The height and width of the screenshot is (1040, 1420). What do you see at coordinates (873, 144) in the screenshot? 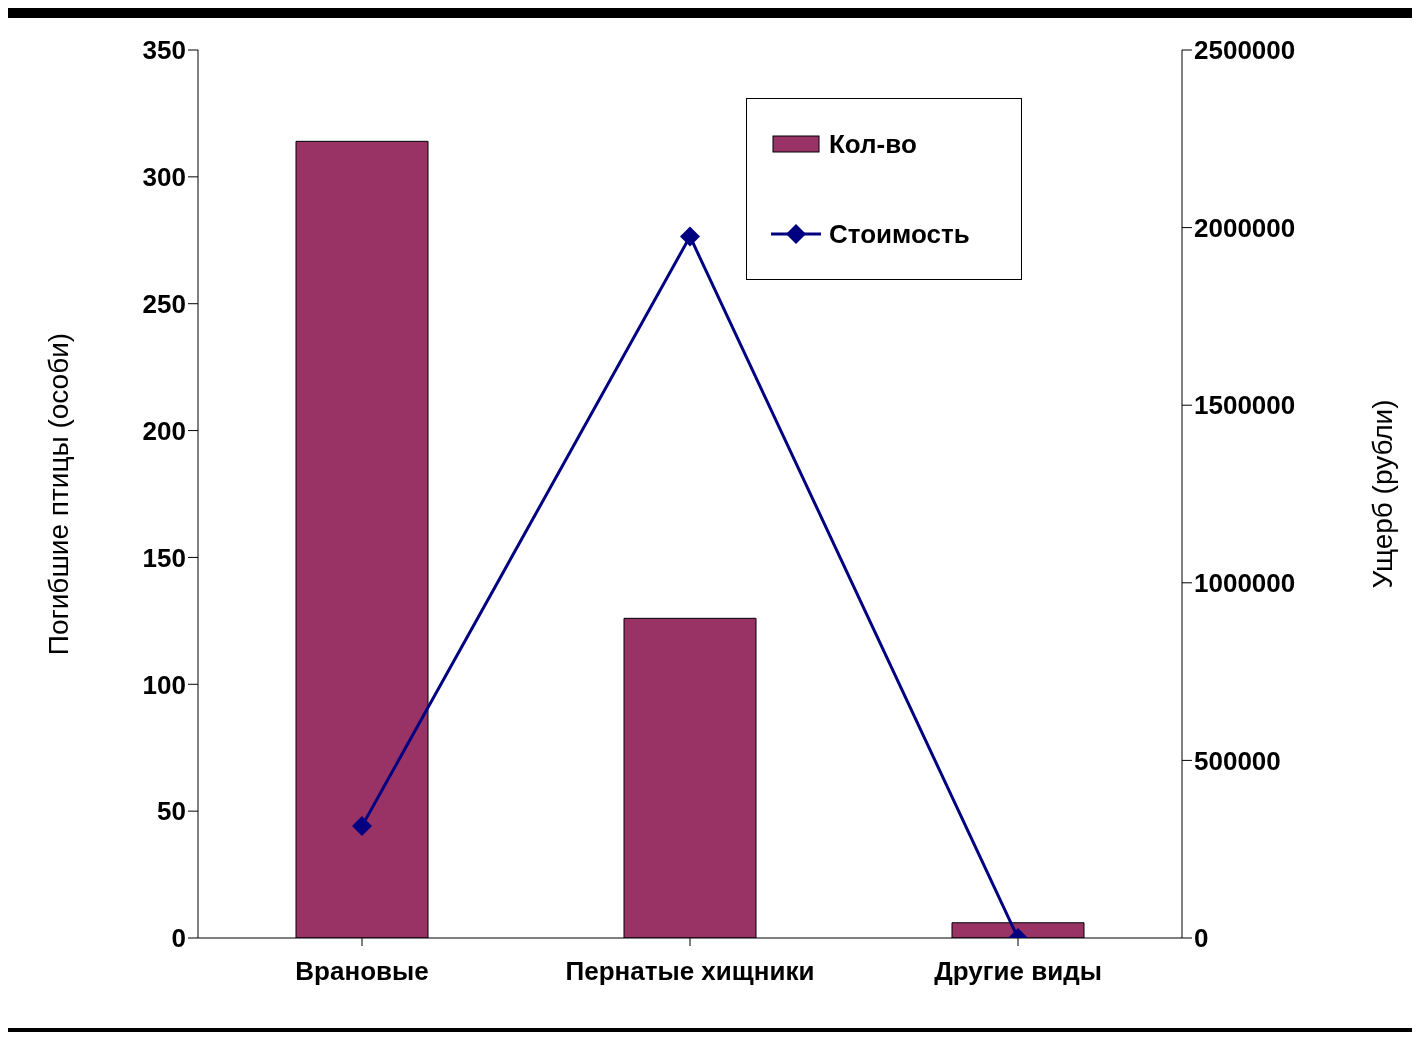
I see `legend-label: Кол-во` at bounding box center [873, 144].